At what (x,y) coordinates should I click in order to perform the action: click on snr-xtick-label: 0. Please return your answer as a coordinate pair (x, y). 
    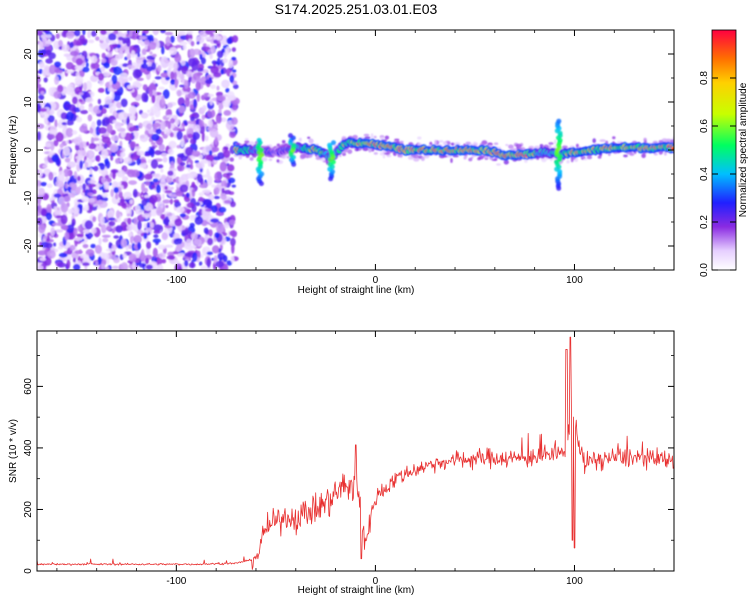
    Looking at the image, I should click on (376, 581).